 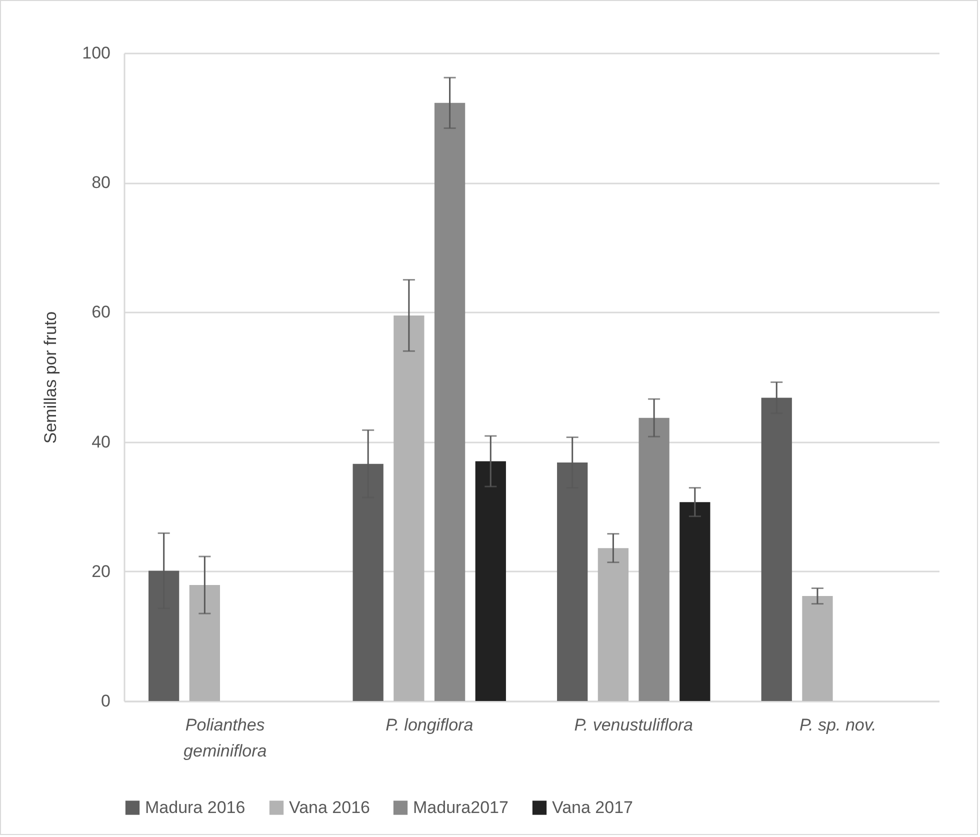 I want to click on x-tick-label: P. longiflora, so click(x=430, y=725).